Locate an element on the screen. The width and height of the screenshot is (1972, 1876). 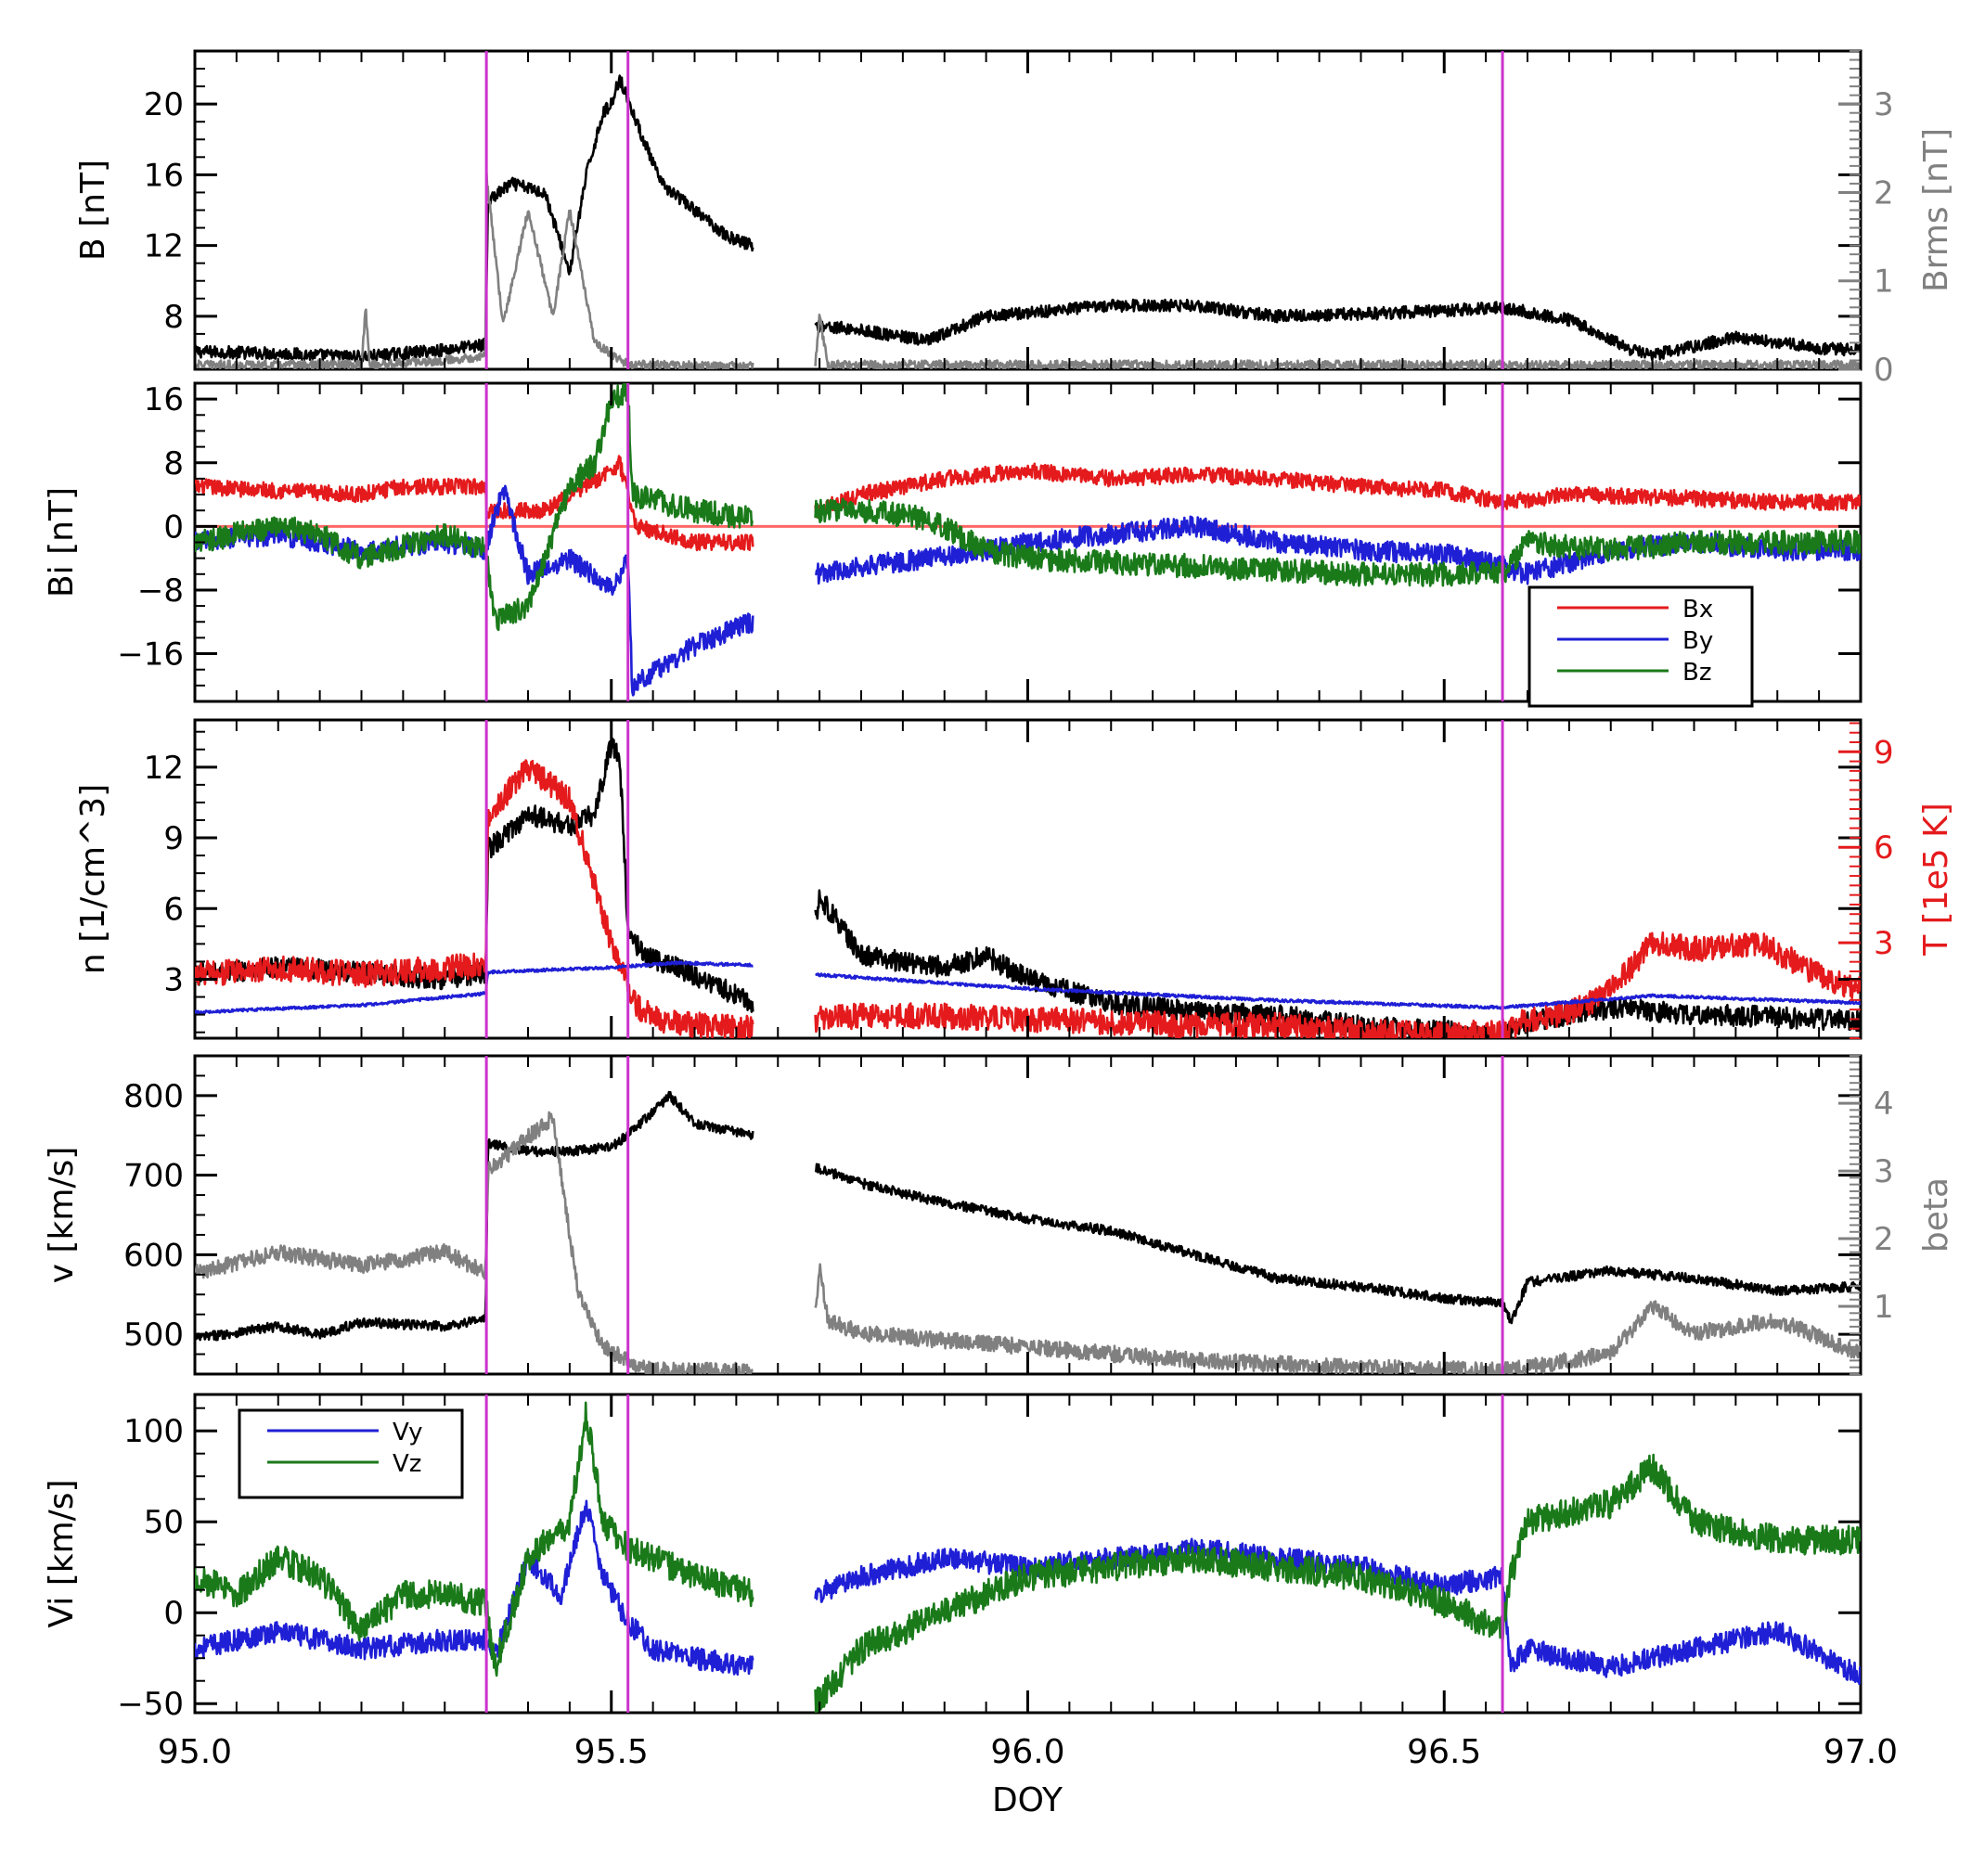
panel-3-right-ylabel: T [1e5 K] is located at coordinates (1936, 880).